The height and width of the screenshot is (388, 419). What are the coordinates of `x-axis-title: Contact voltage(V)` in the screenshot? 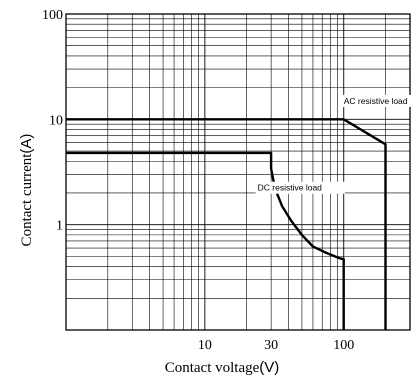 It's located at (222, 367).